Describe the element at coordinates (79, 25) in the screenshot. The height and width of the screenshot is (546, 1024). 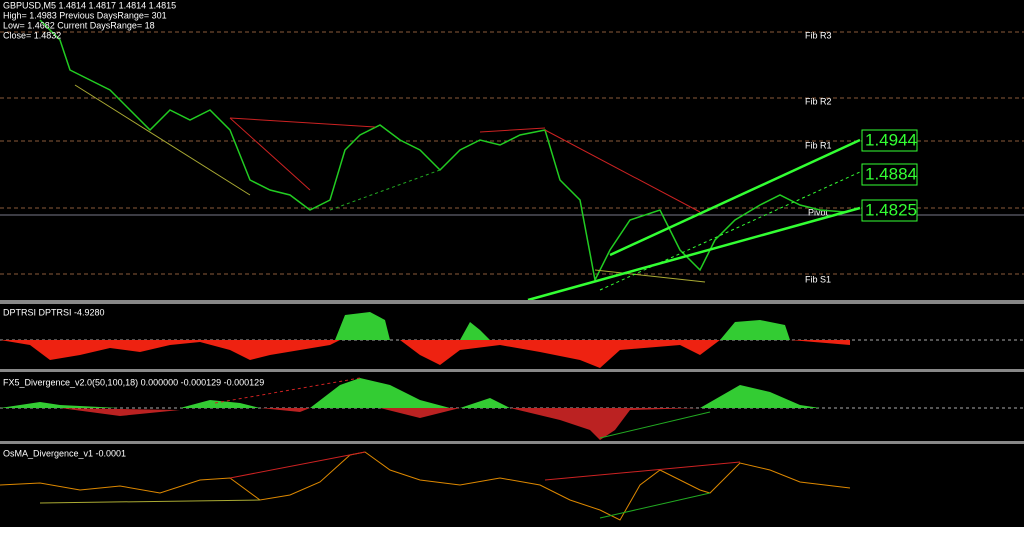
I see `header-line: Low= 1.4682 Current DaysRange= 18` at that location.